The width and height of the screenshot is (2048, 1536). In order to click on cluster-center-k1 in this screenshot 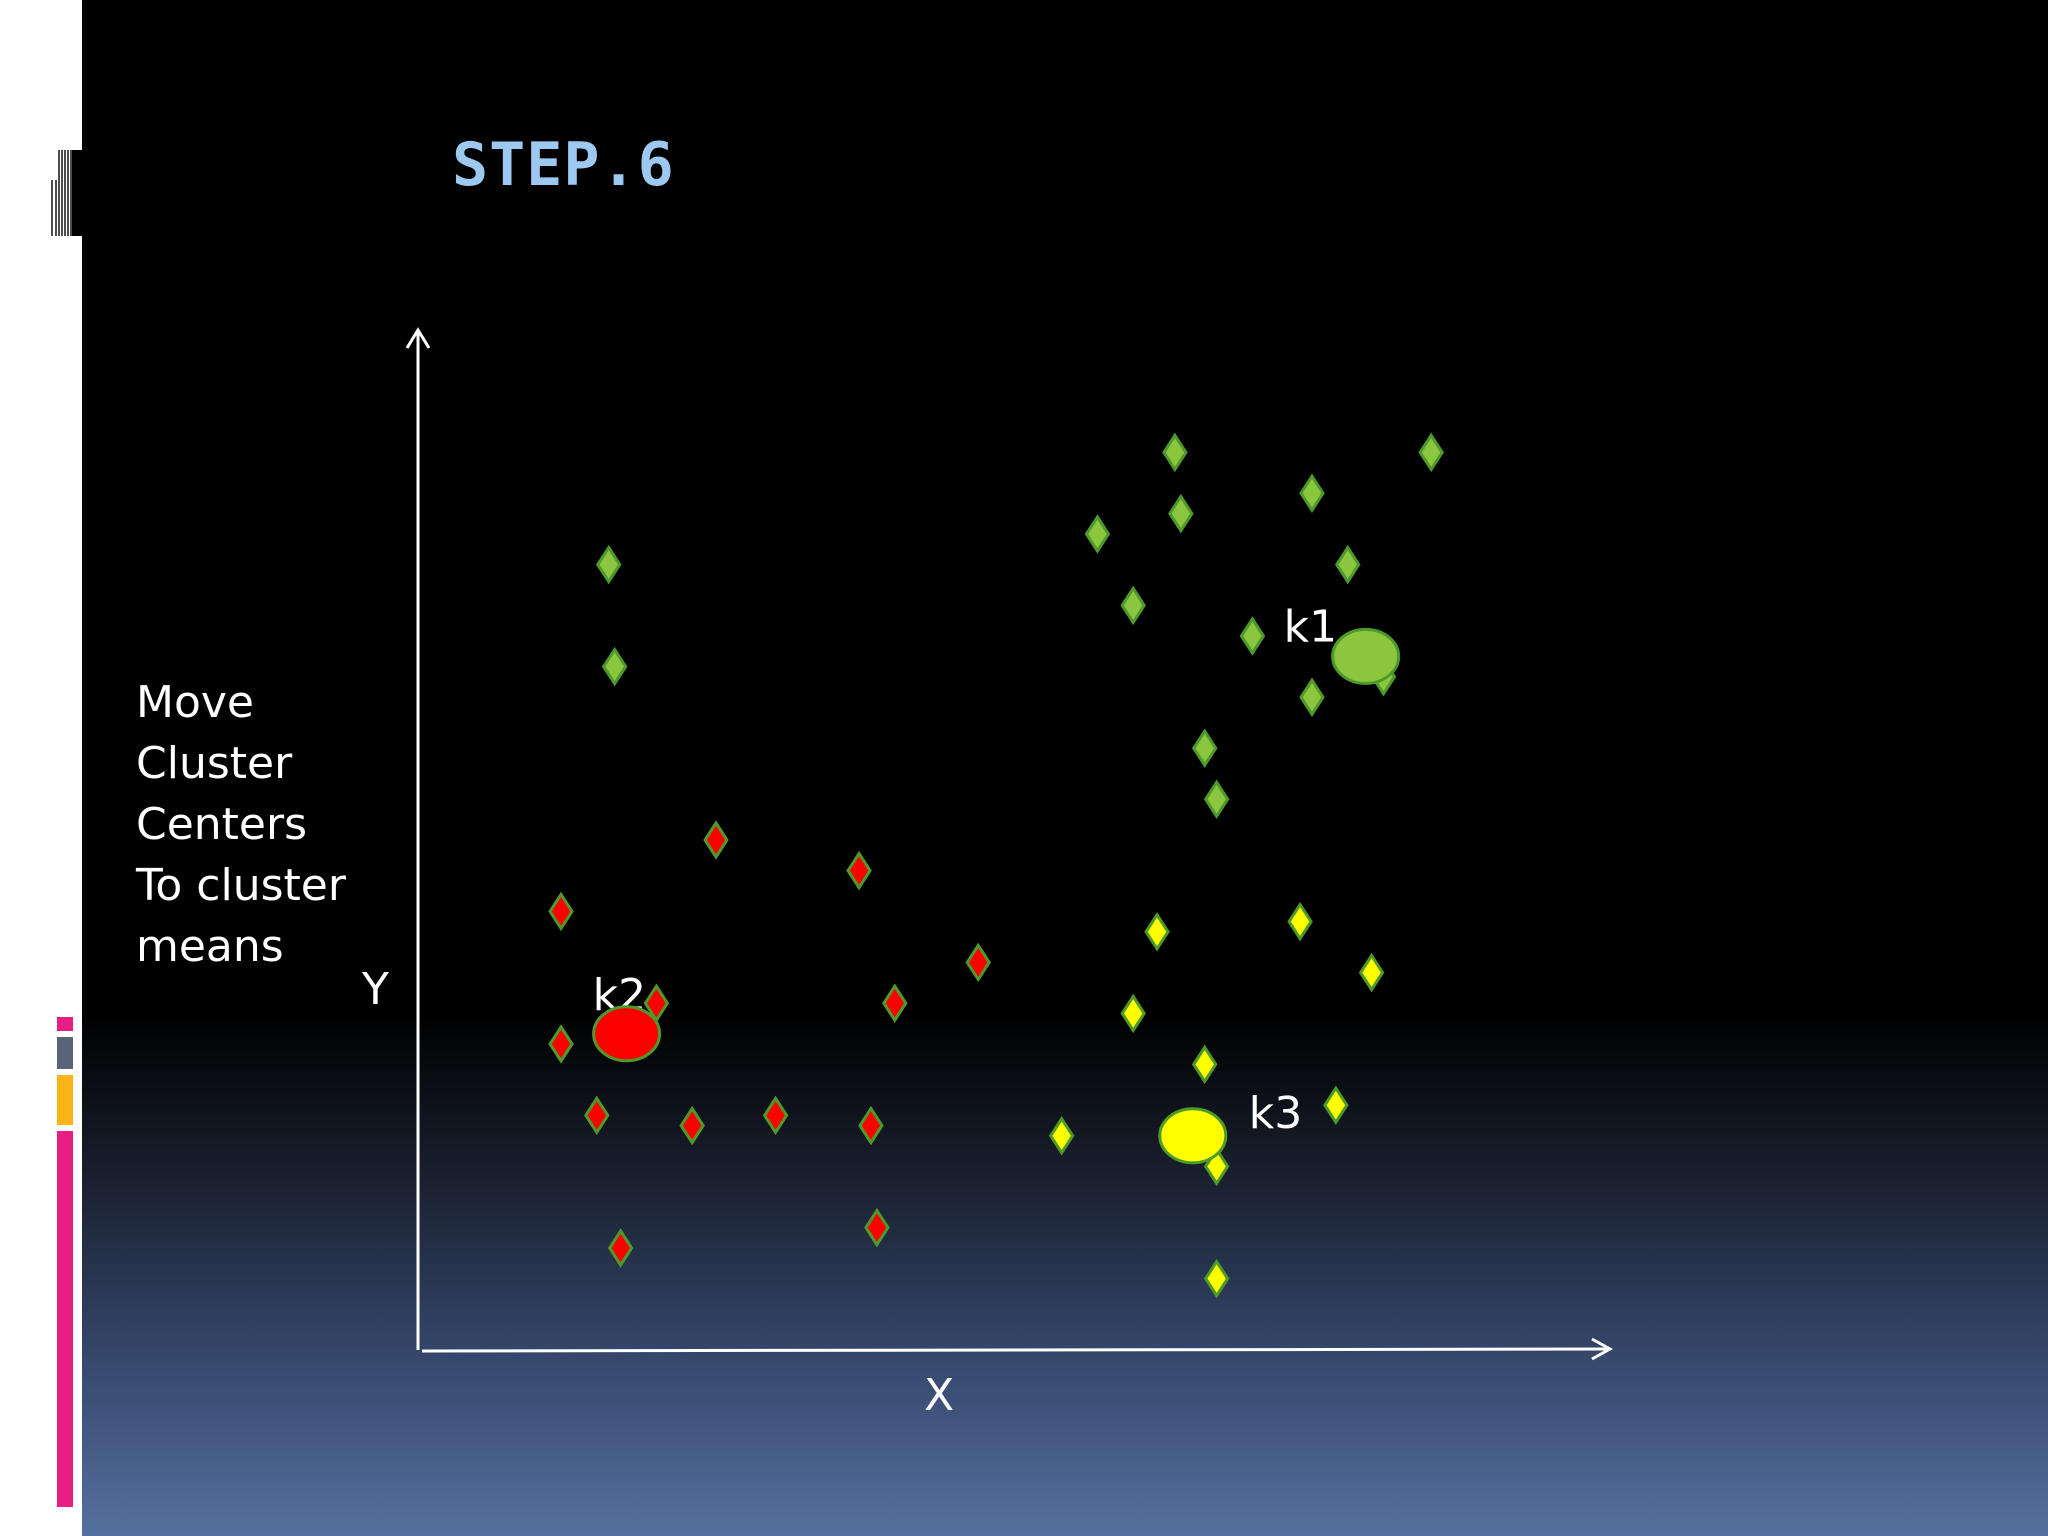, I will do `click(1366, 656)`.